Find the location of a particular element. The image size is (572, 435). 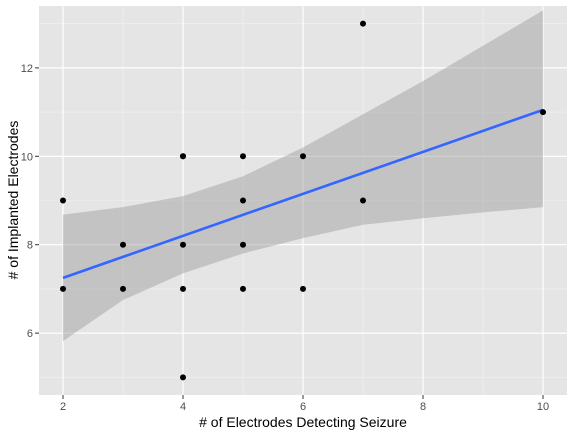

y-axis-title: # of Implanted Electrodes is located at coordinates (13, 200).